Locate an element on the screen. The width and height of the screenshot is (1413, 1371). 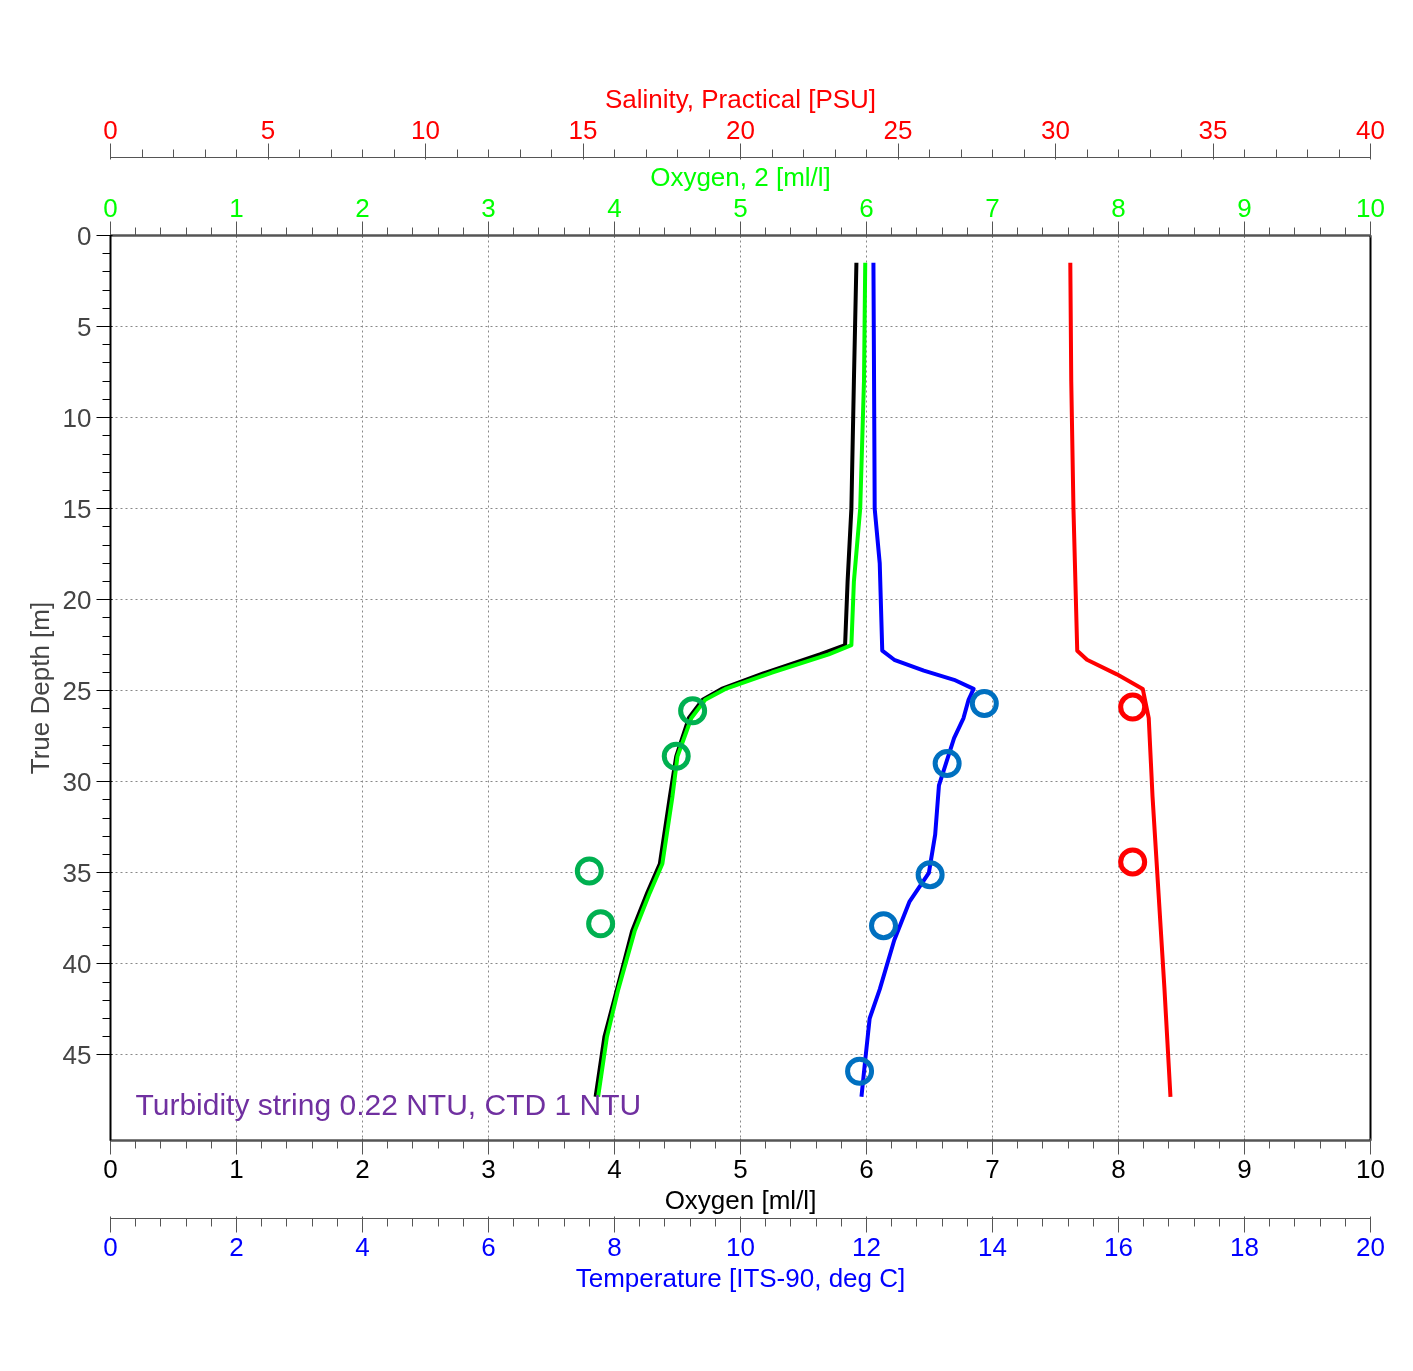
x2-tick-label: 8 is located at coordinates (1118, 1168).